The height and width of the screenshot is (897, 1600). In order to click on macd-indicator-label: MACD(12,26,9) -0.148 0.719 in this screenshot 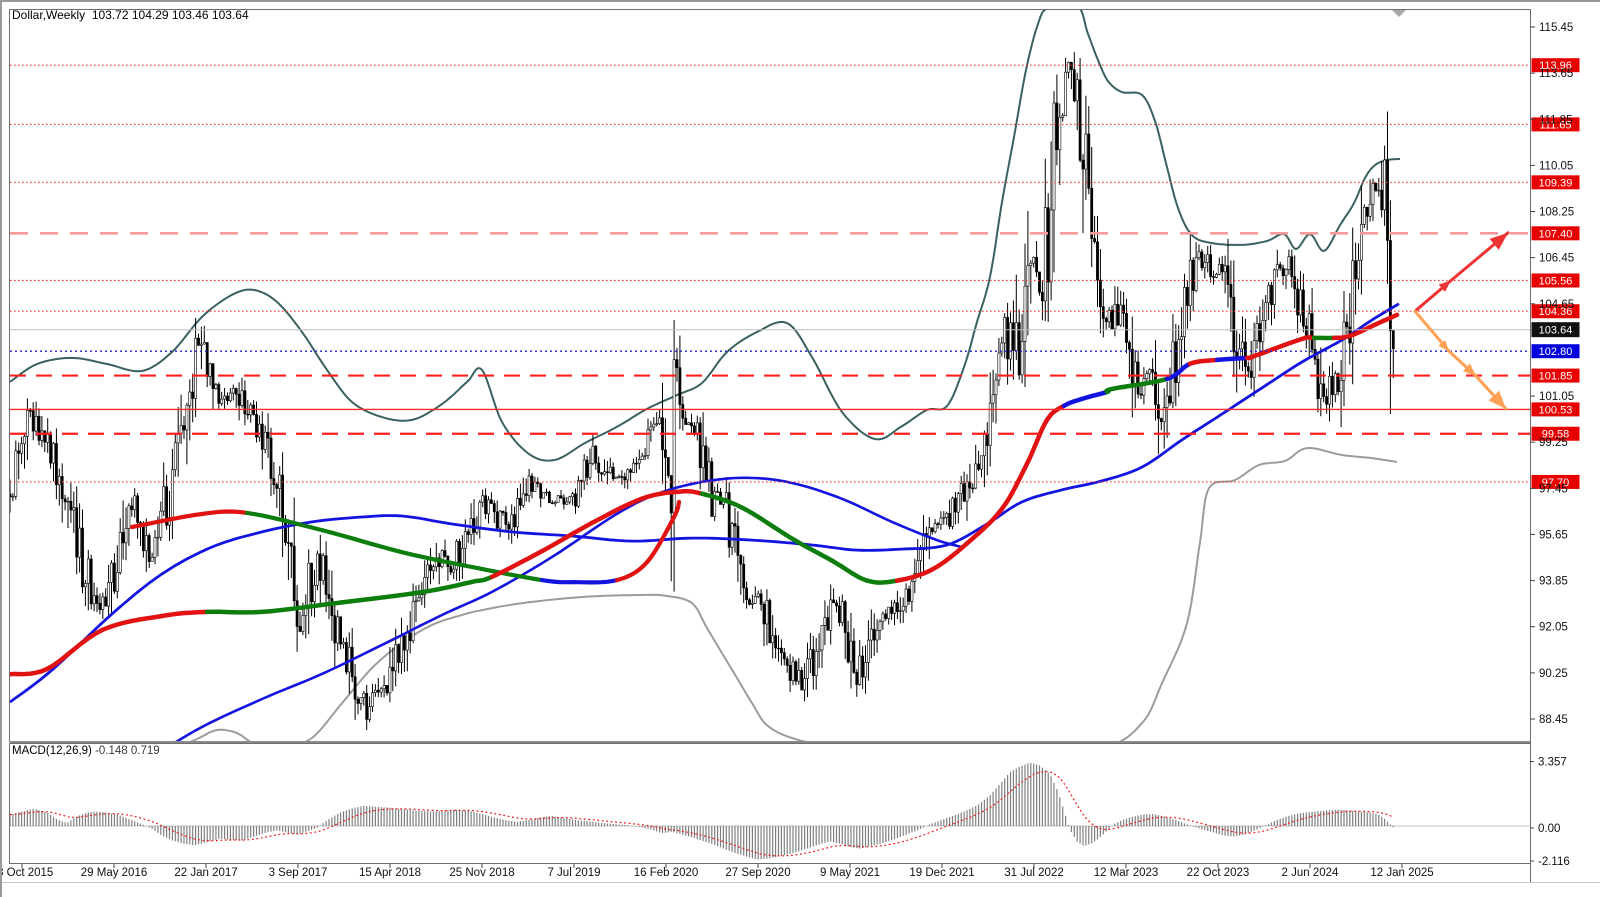, I will do `click(86, 751)`.